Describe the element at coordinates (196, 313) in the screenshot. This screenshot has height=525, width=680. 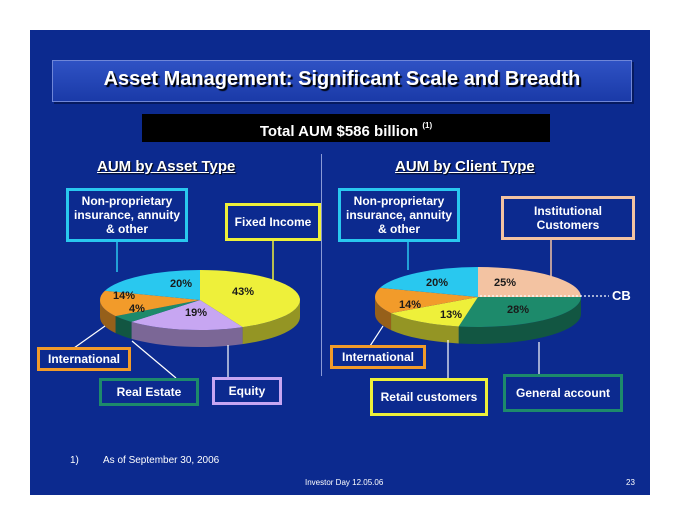
I see `pie-data-label-1: 19%` at that location.